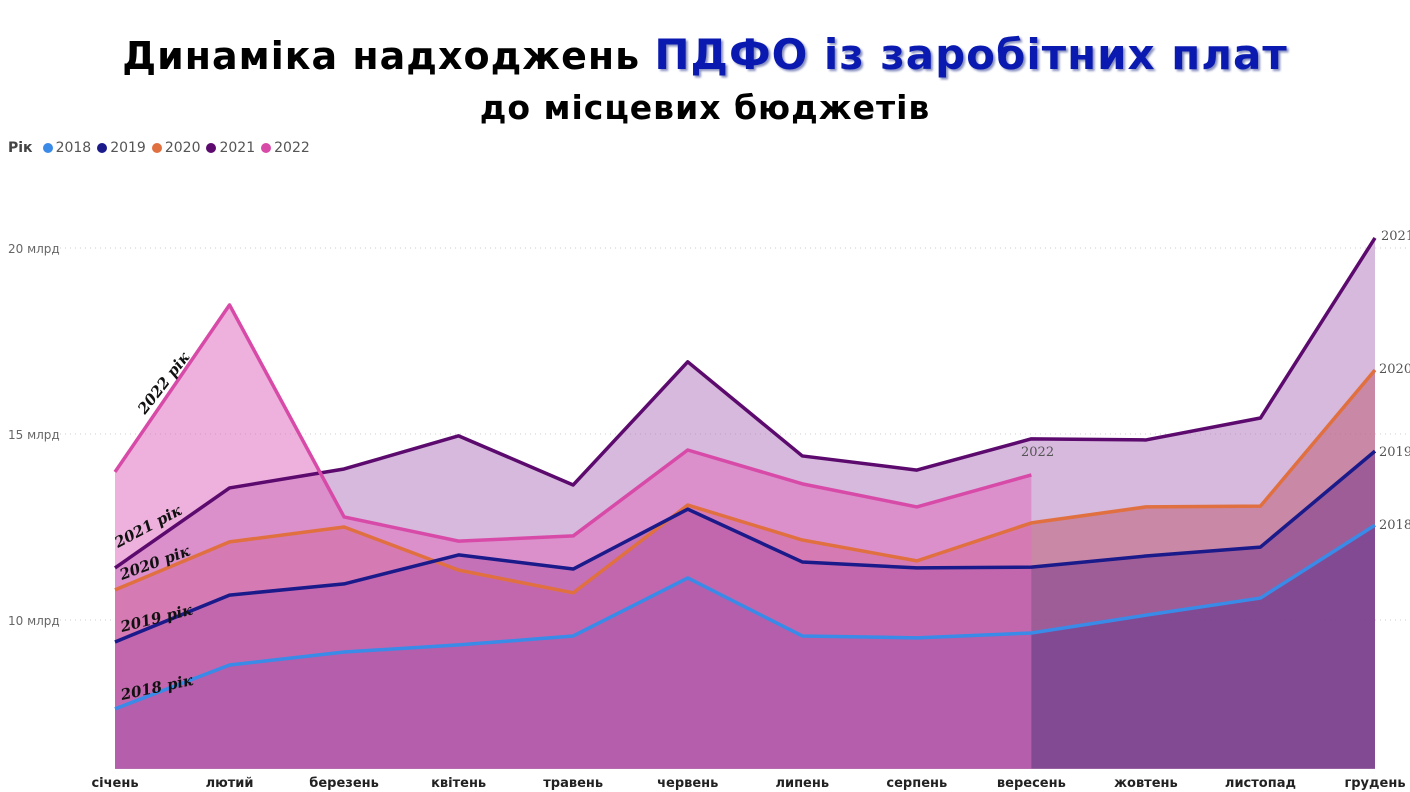 The image size is (1410, 792). What do you see at coordinates (34, 249) in the screenshot?
I see `y-tick-label: 20 млрд` at bounding box center [34, 249].